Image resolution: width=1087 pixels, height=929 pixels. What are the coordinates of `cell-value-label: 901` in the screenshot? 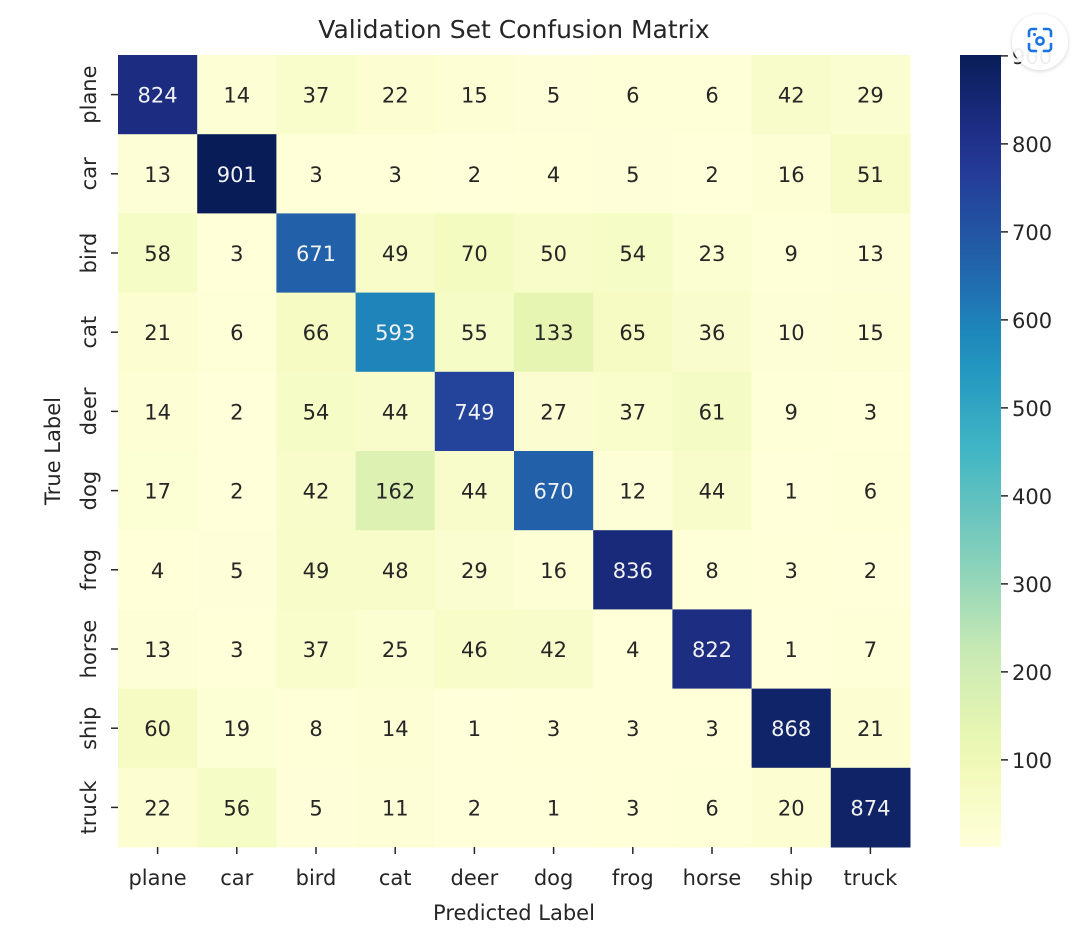 It's located at (237, 175).